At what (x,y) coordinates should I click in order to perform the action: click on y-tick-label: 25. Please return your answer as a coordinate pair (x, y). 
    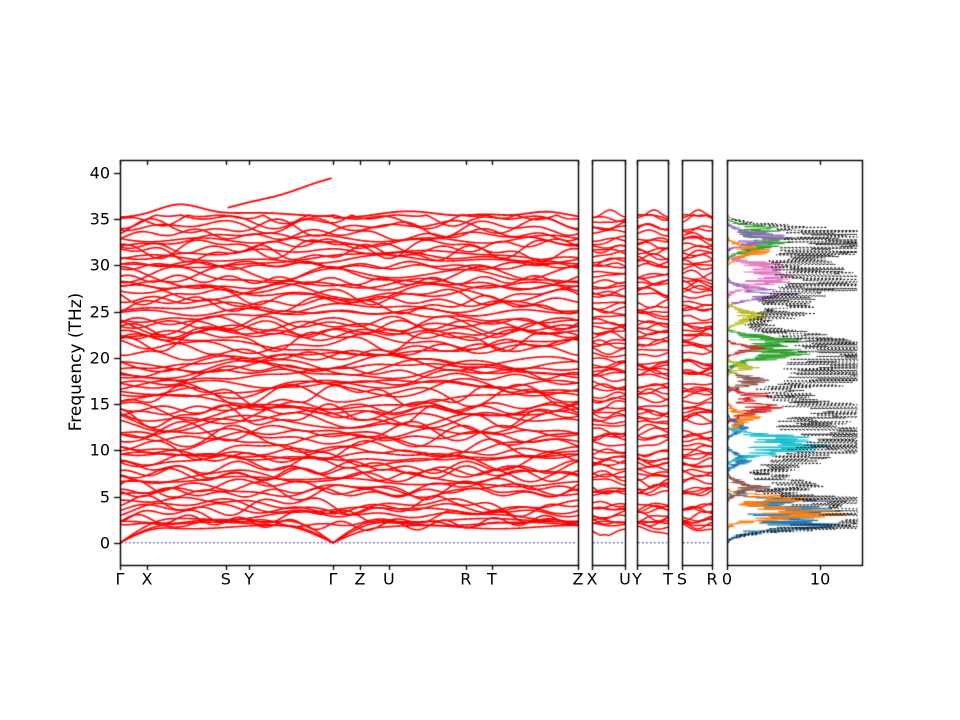
    Looking at the image, I should click on (99, 312).